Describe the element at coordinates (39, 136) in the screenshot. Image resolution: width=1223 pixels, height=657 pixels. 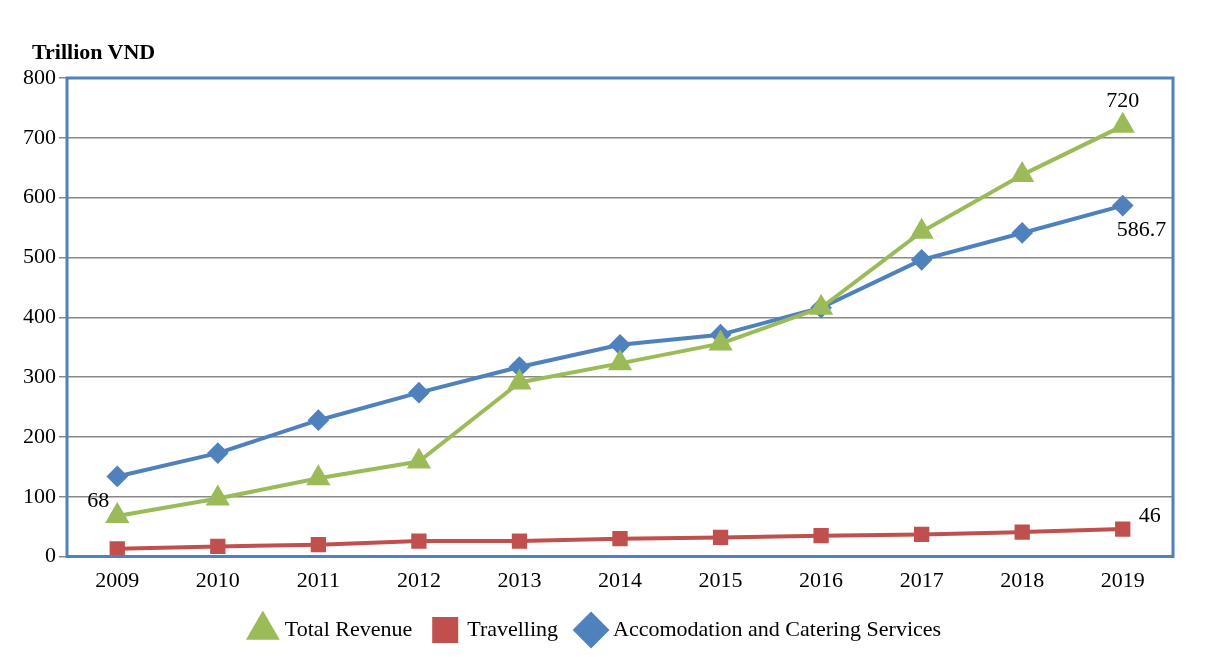
I see `y-tick-label: 700` at that location.